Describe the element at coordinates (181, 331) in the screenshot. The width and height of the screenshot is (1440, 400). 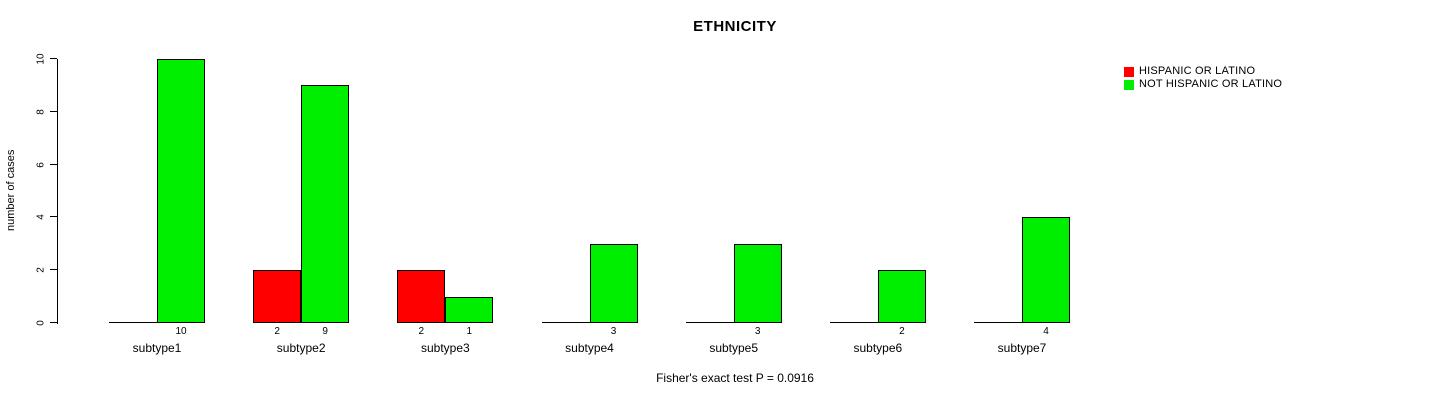
I see `bar-value-label: 10` at that location.